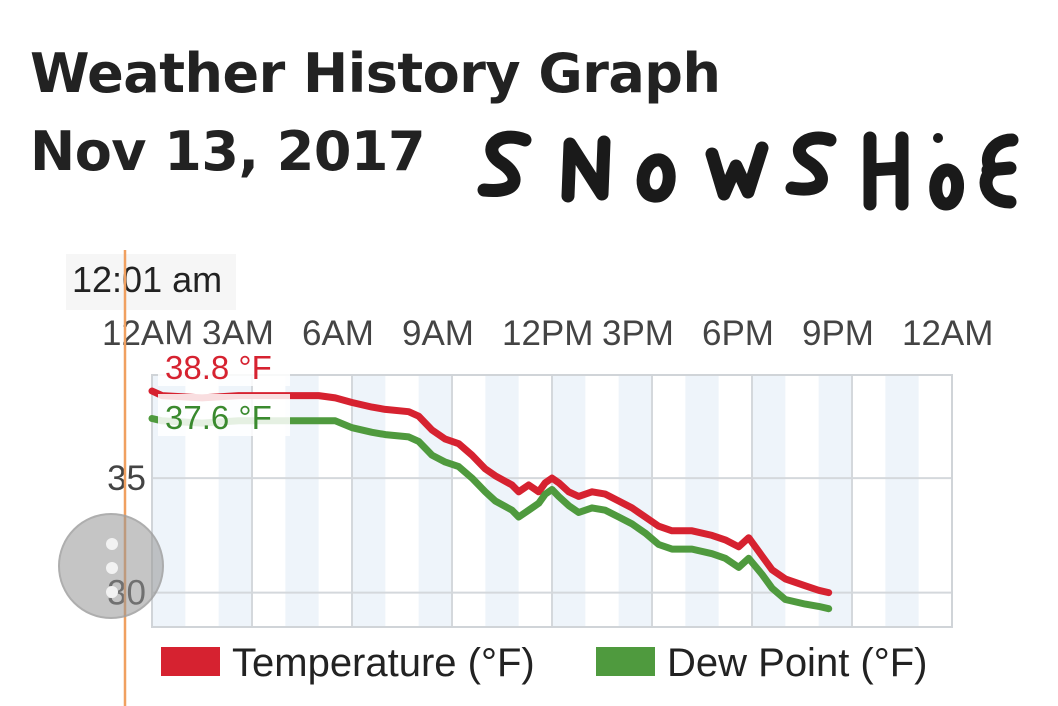 The height and width of the screenshot is (706, 1058). Describe the element at coordinates (375, 73) in the screenshot. I see `page-title: Weather History Graph` at that location.